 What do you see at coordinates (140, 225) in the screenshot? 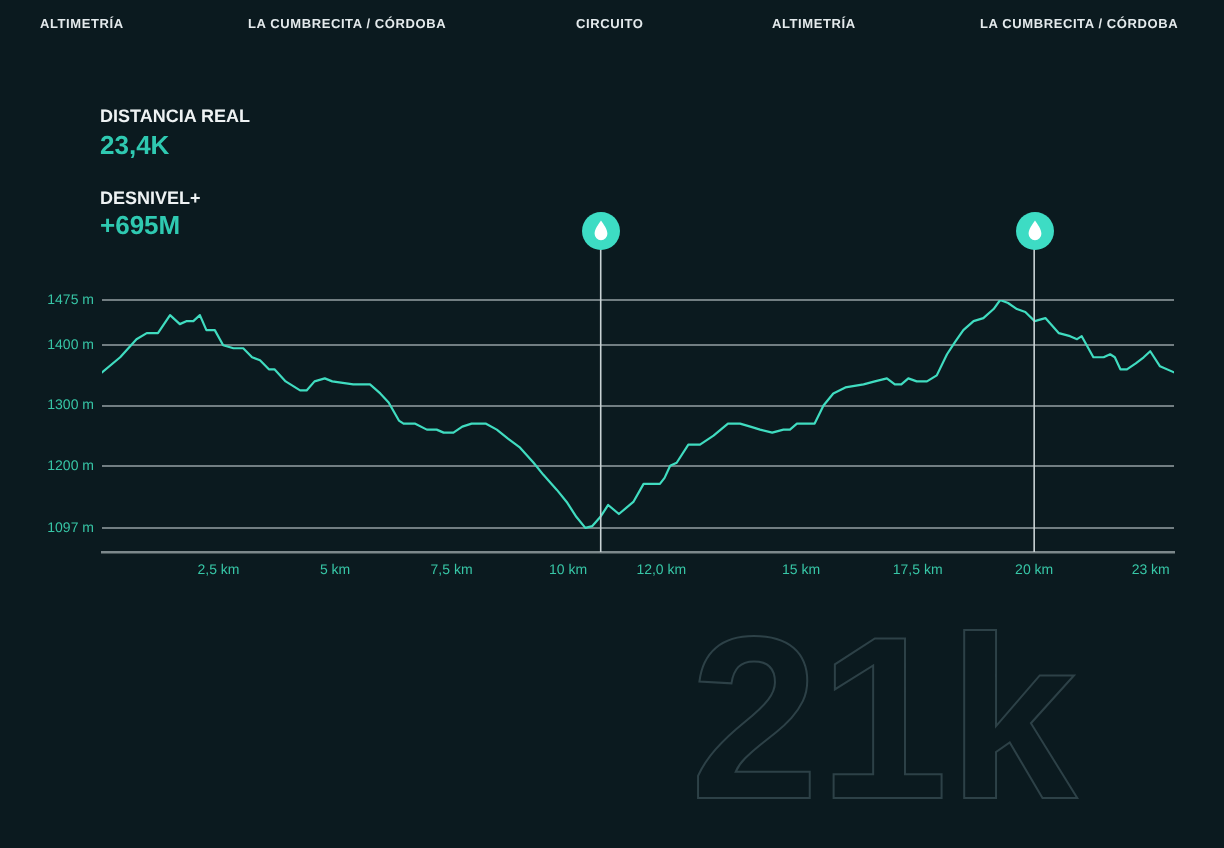
I see `text: +695M` at bounding box center [140, 225].